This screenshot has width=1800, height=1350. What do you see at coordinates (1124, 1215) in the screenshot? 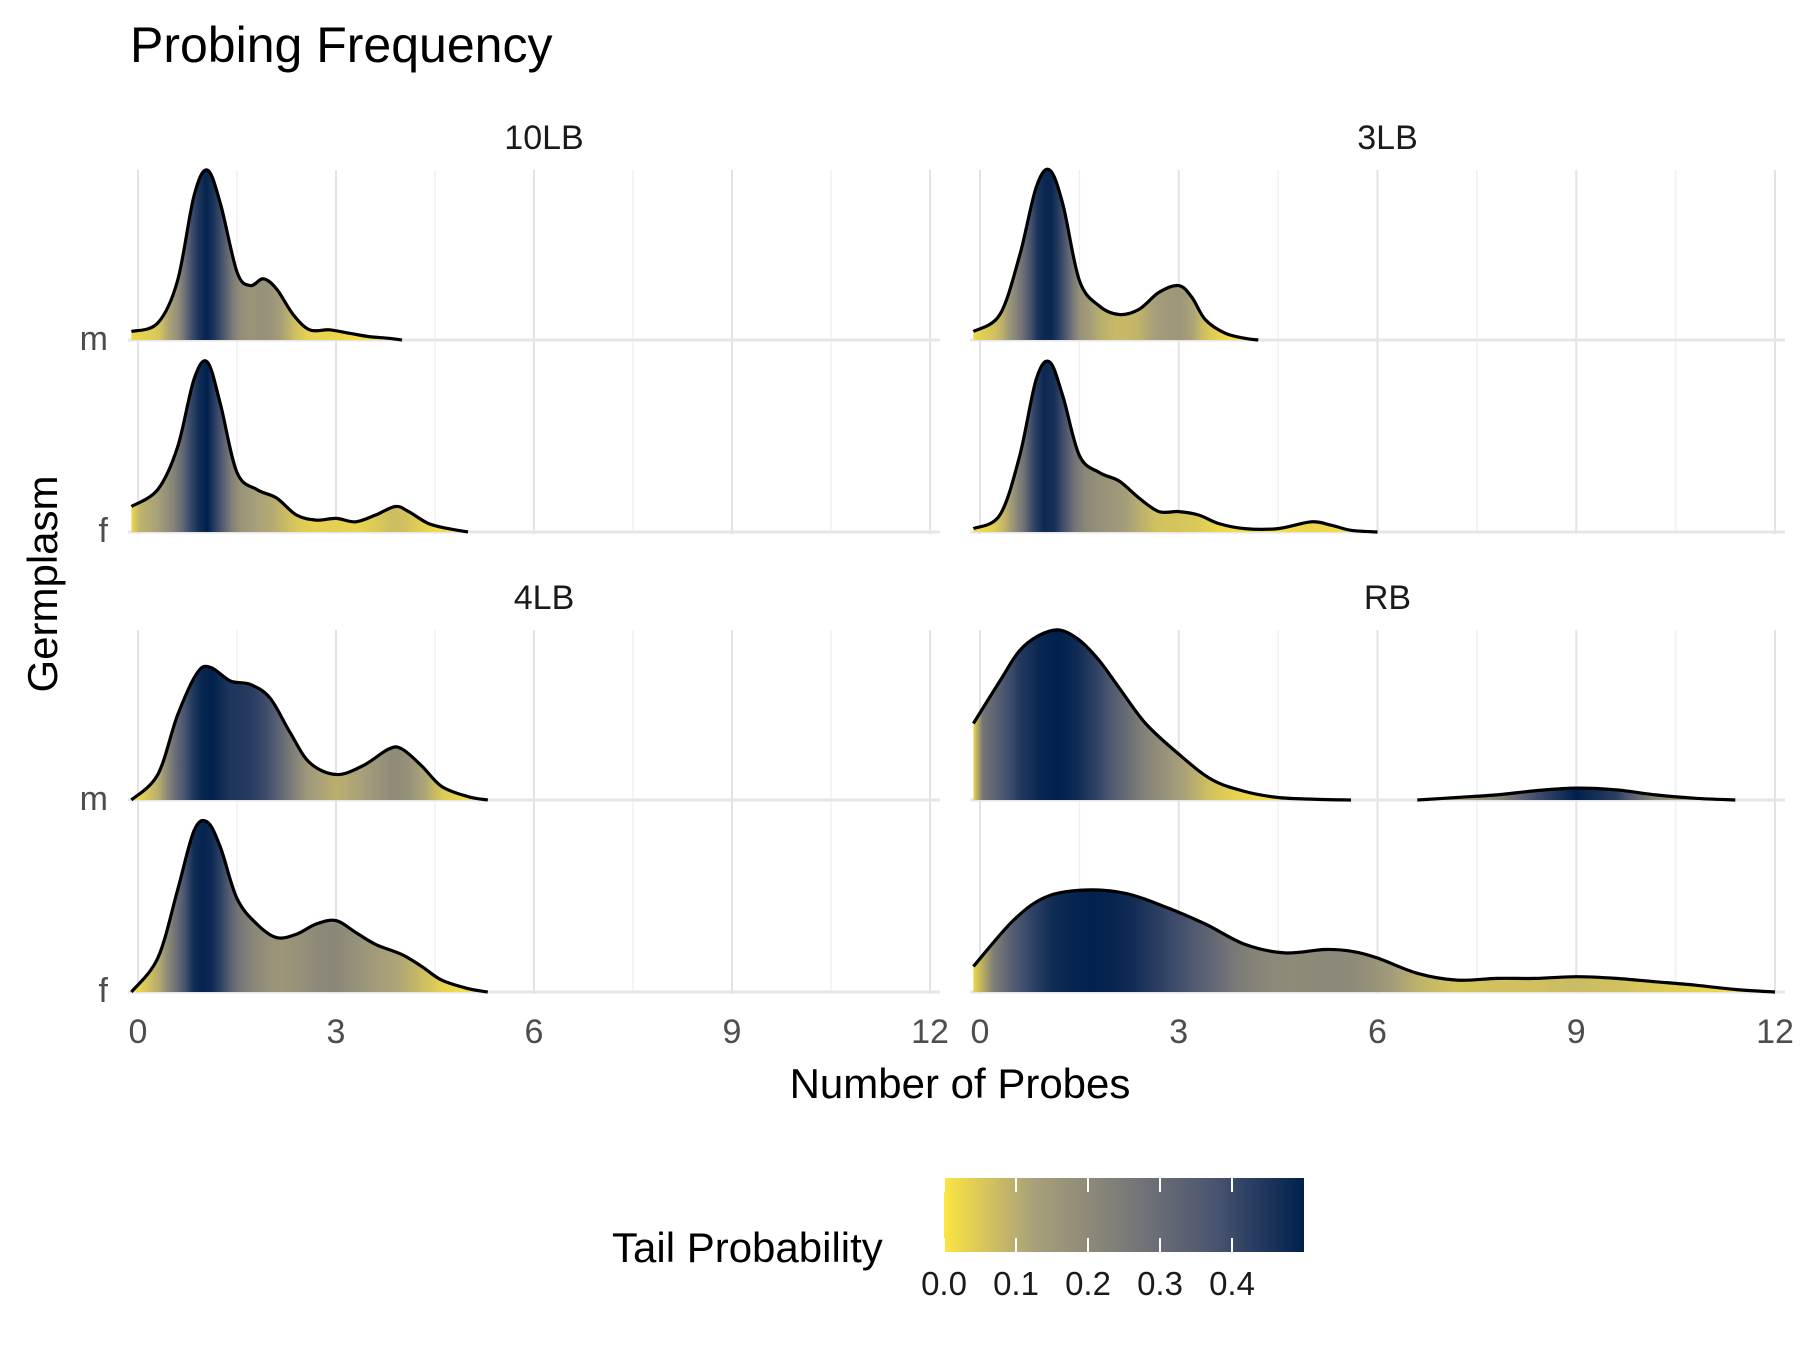
I see `legend-colorbar` at bounding box center [1124, 1215].